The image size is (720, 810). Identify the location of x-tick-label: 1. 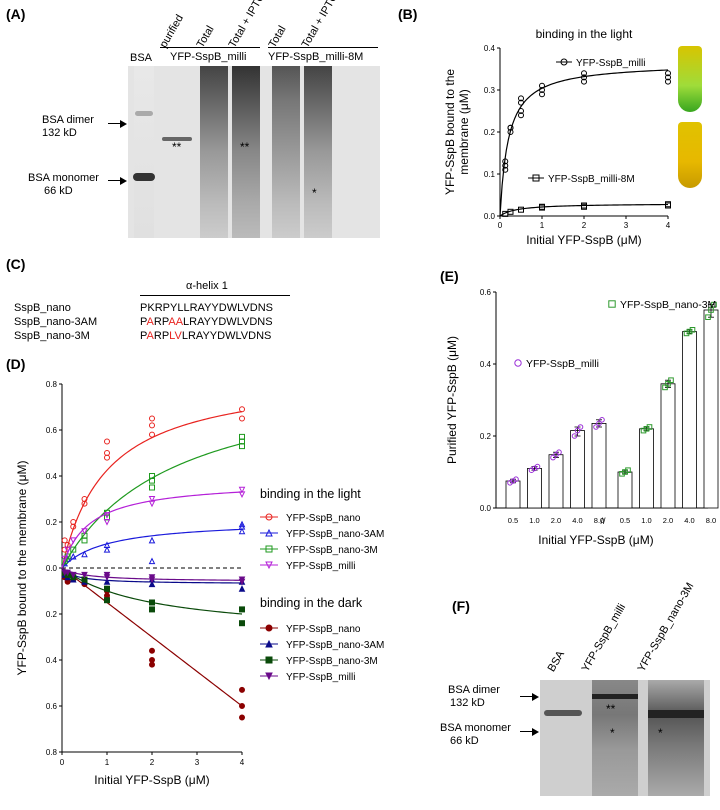
(107, 762).